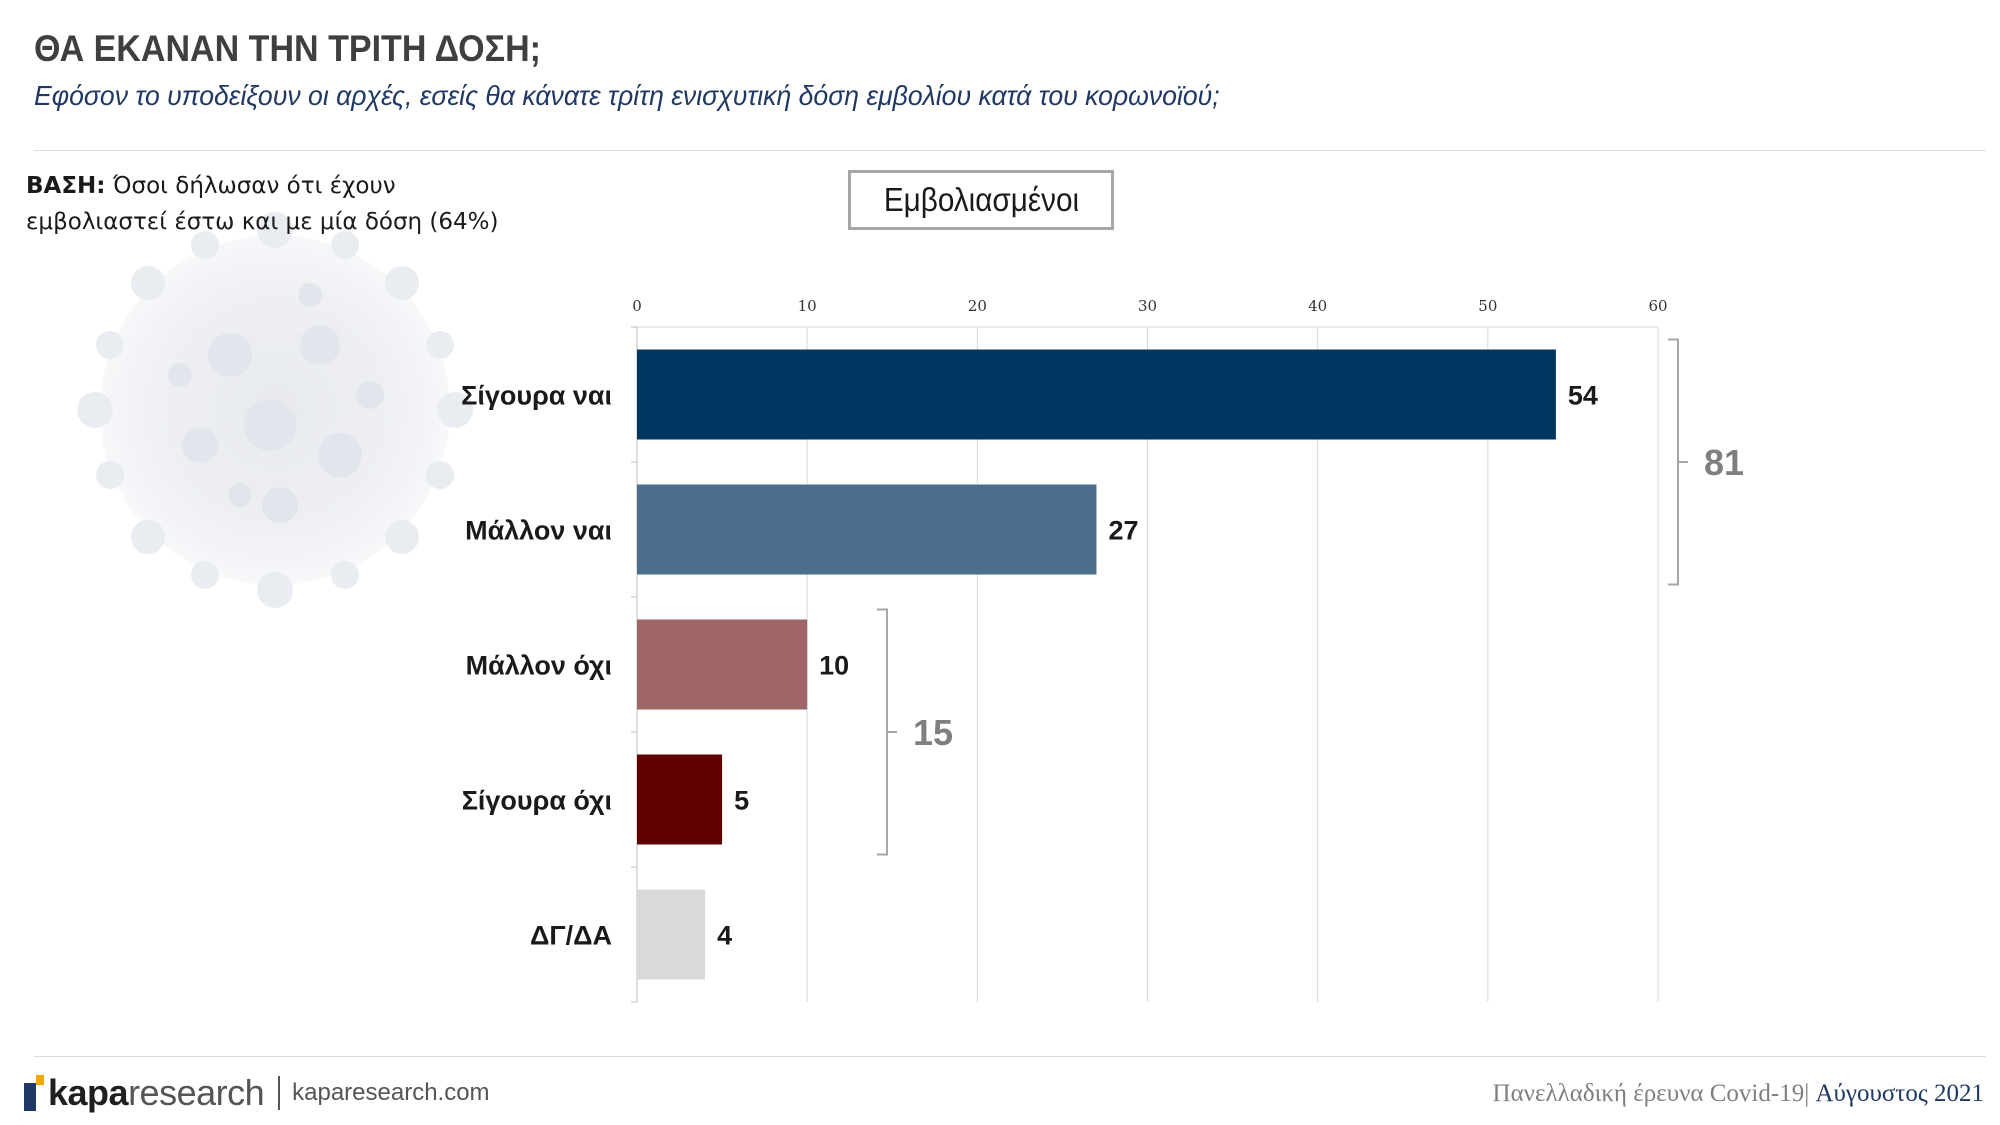 The image size is (2000, 1125). Describe the element at coordinates (724, 936) in the screenshot. I see `bar-value-label: 4` at that location.